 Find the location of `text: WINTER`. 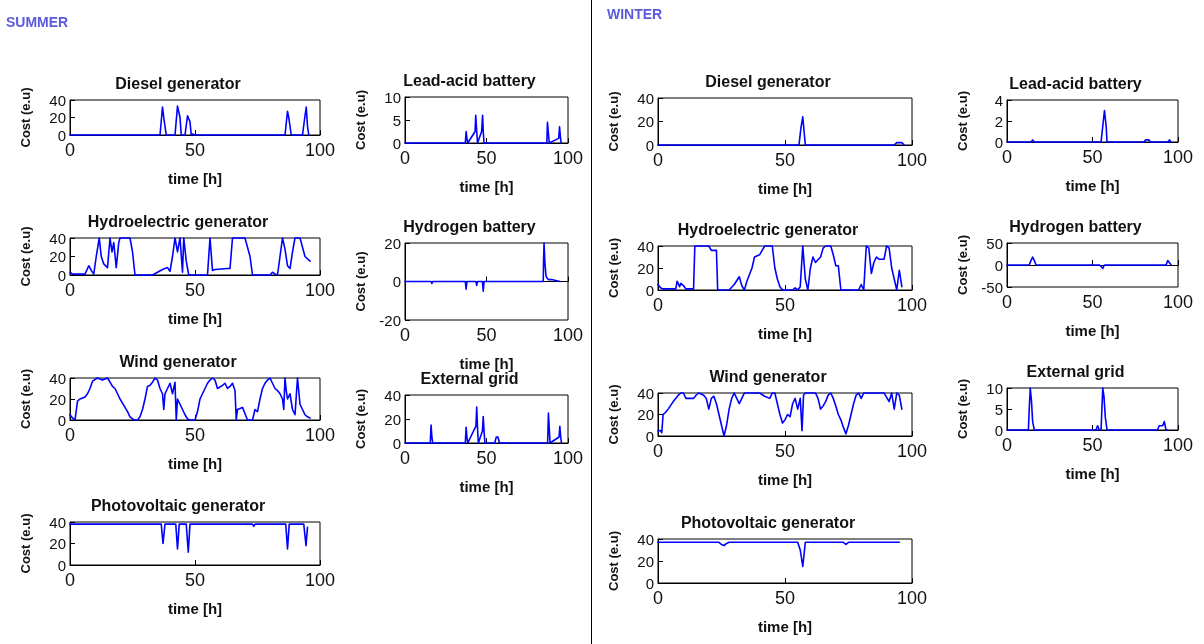

text: WINTER is located at coordinates (635, 14).